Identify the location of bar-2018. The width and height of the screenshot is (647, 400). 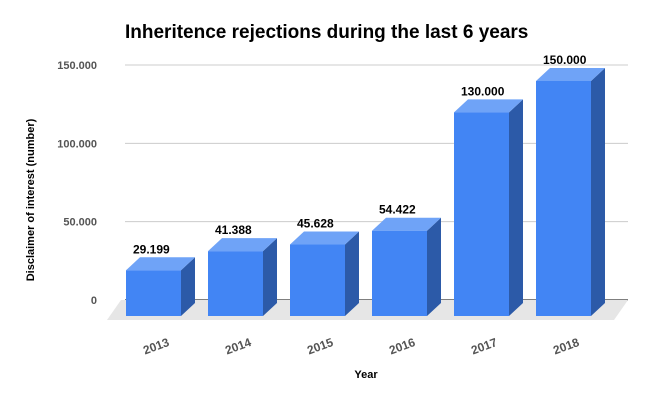
(570, 192).